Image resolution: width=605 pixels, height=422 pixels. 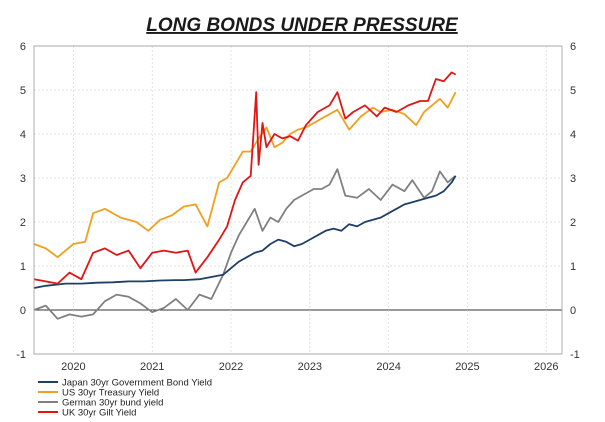 What do you see at coordinates (23, 223) in the screenshot?
I see `y-tick-label-left: 2` at bounding box center [23, 223].